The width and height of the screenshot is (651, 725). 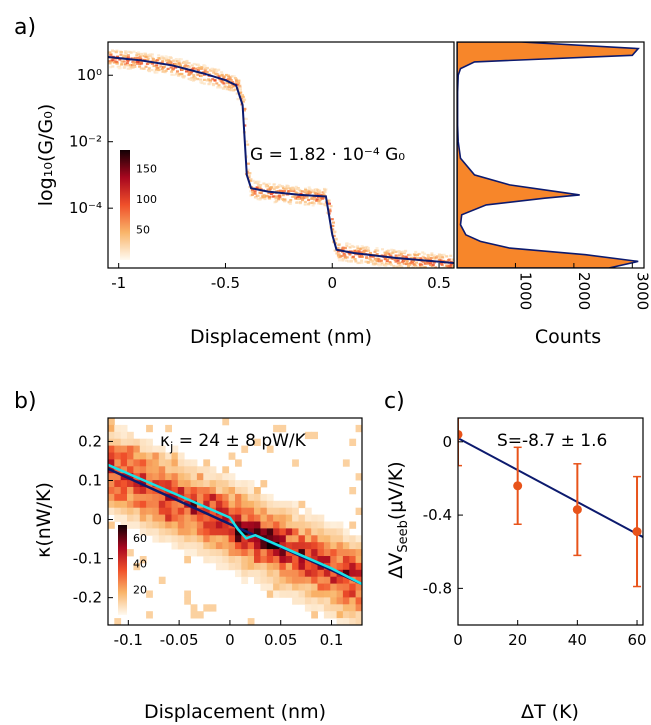 I want to click on panel-b-colorbar-tick: 60, so click(x=140, y=538).